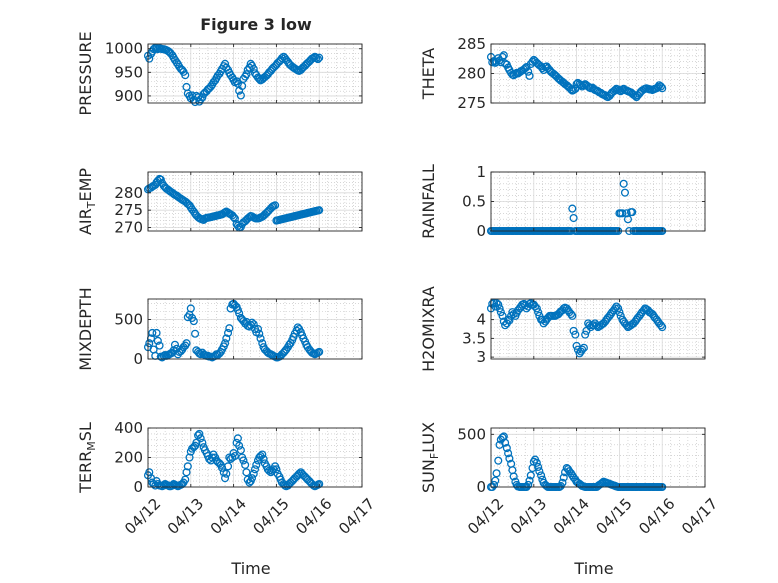 This screenshot has height=583, width=778. I want to click on plot-area, so click(598, 457).